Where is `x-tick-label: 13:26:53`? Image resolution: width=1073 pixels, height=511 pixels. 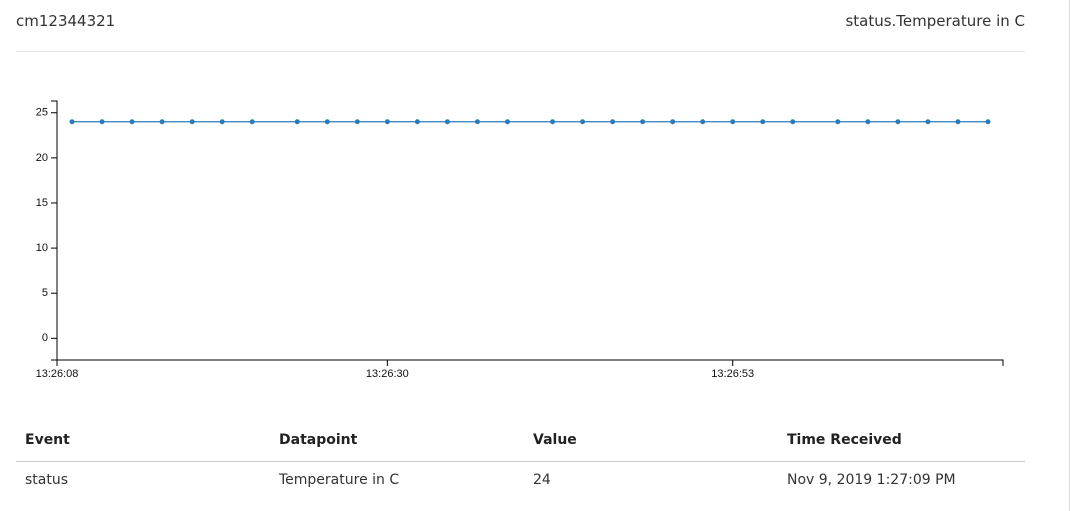
x-tick-label: 13:26:53 is located at coordinates (732, 374).